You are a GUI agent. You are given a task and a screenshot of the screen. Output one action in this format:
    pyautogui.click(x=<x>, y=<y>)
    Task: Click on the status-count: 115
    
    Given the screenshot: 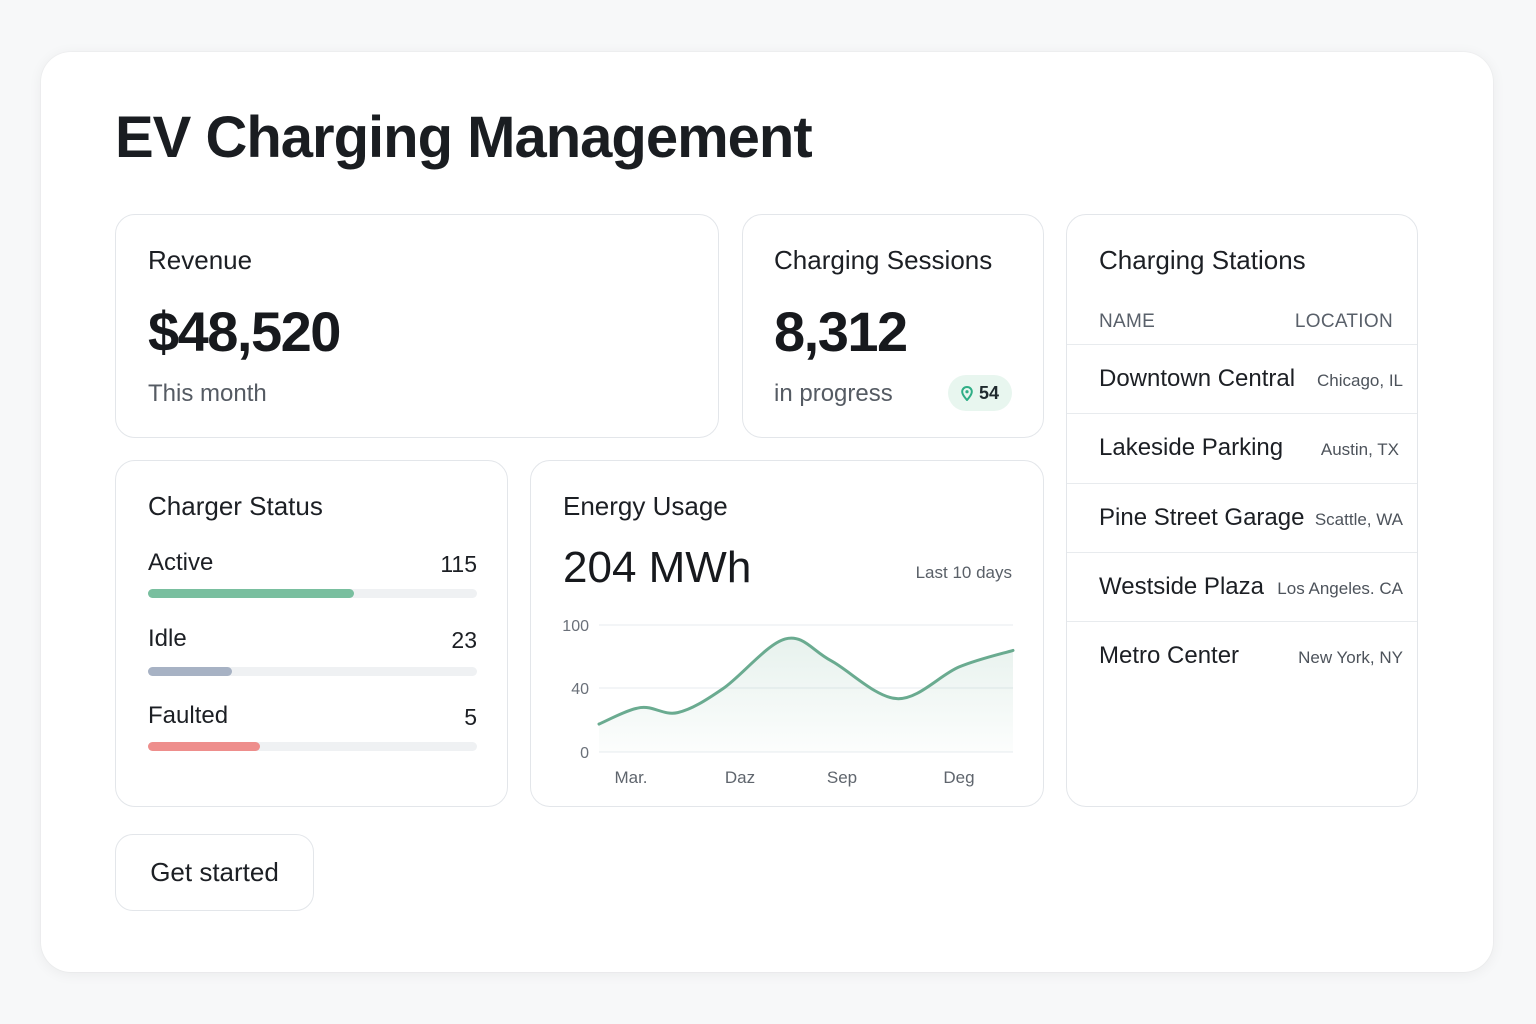 What is the action you would take?
    pyautogui.click(x=458, y=564)
    